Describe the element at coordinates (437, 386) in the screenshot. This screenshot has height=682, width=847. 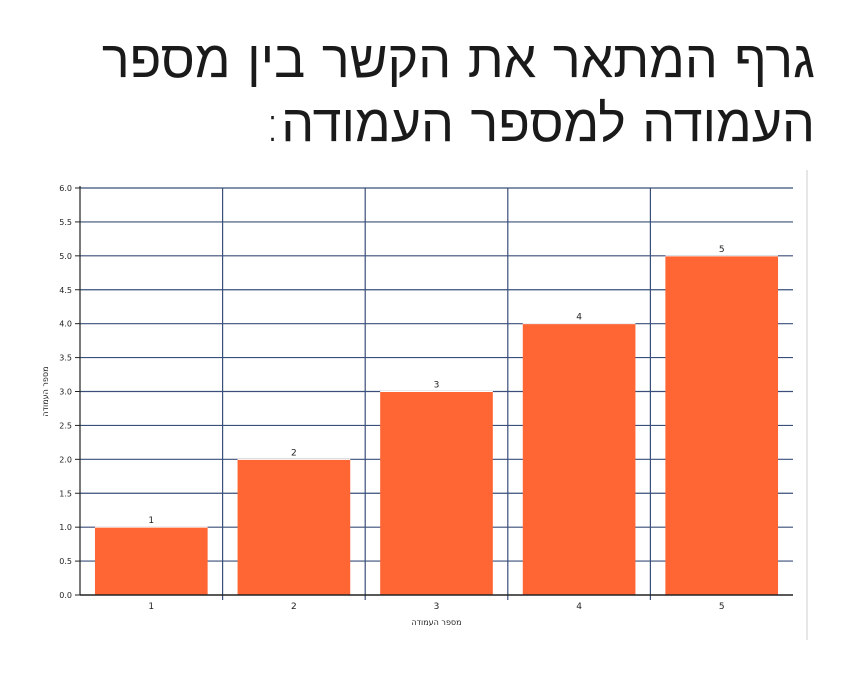
I see `data-label: 3` at that location.